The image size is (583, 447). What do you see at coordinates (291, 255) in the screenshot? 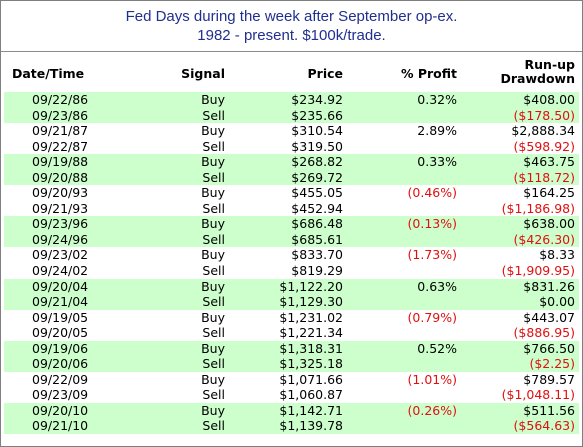
I see `table-row: 09/23/02 Buy $833.70 (1.73%) $8.33` at bounding box center [291, 255].